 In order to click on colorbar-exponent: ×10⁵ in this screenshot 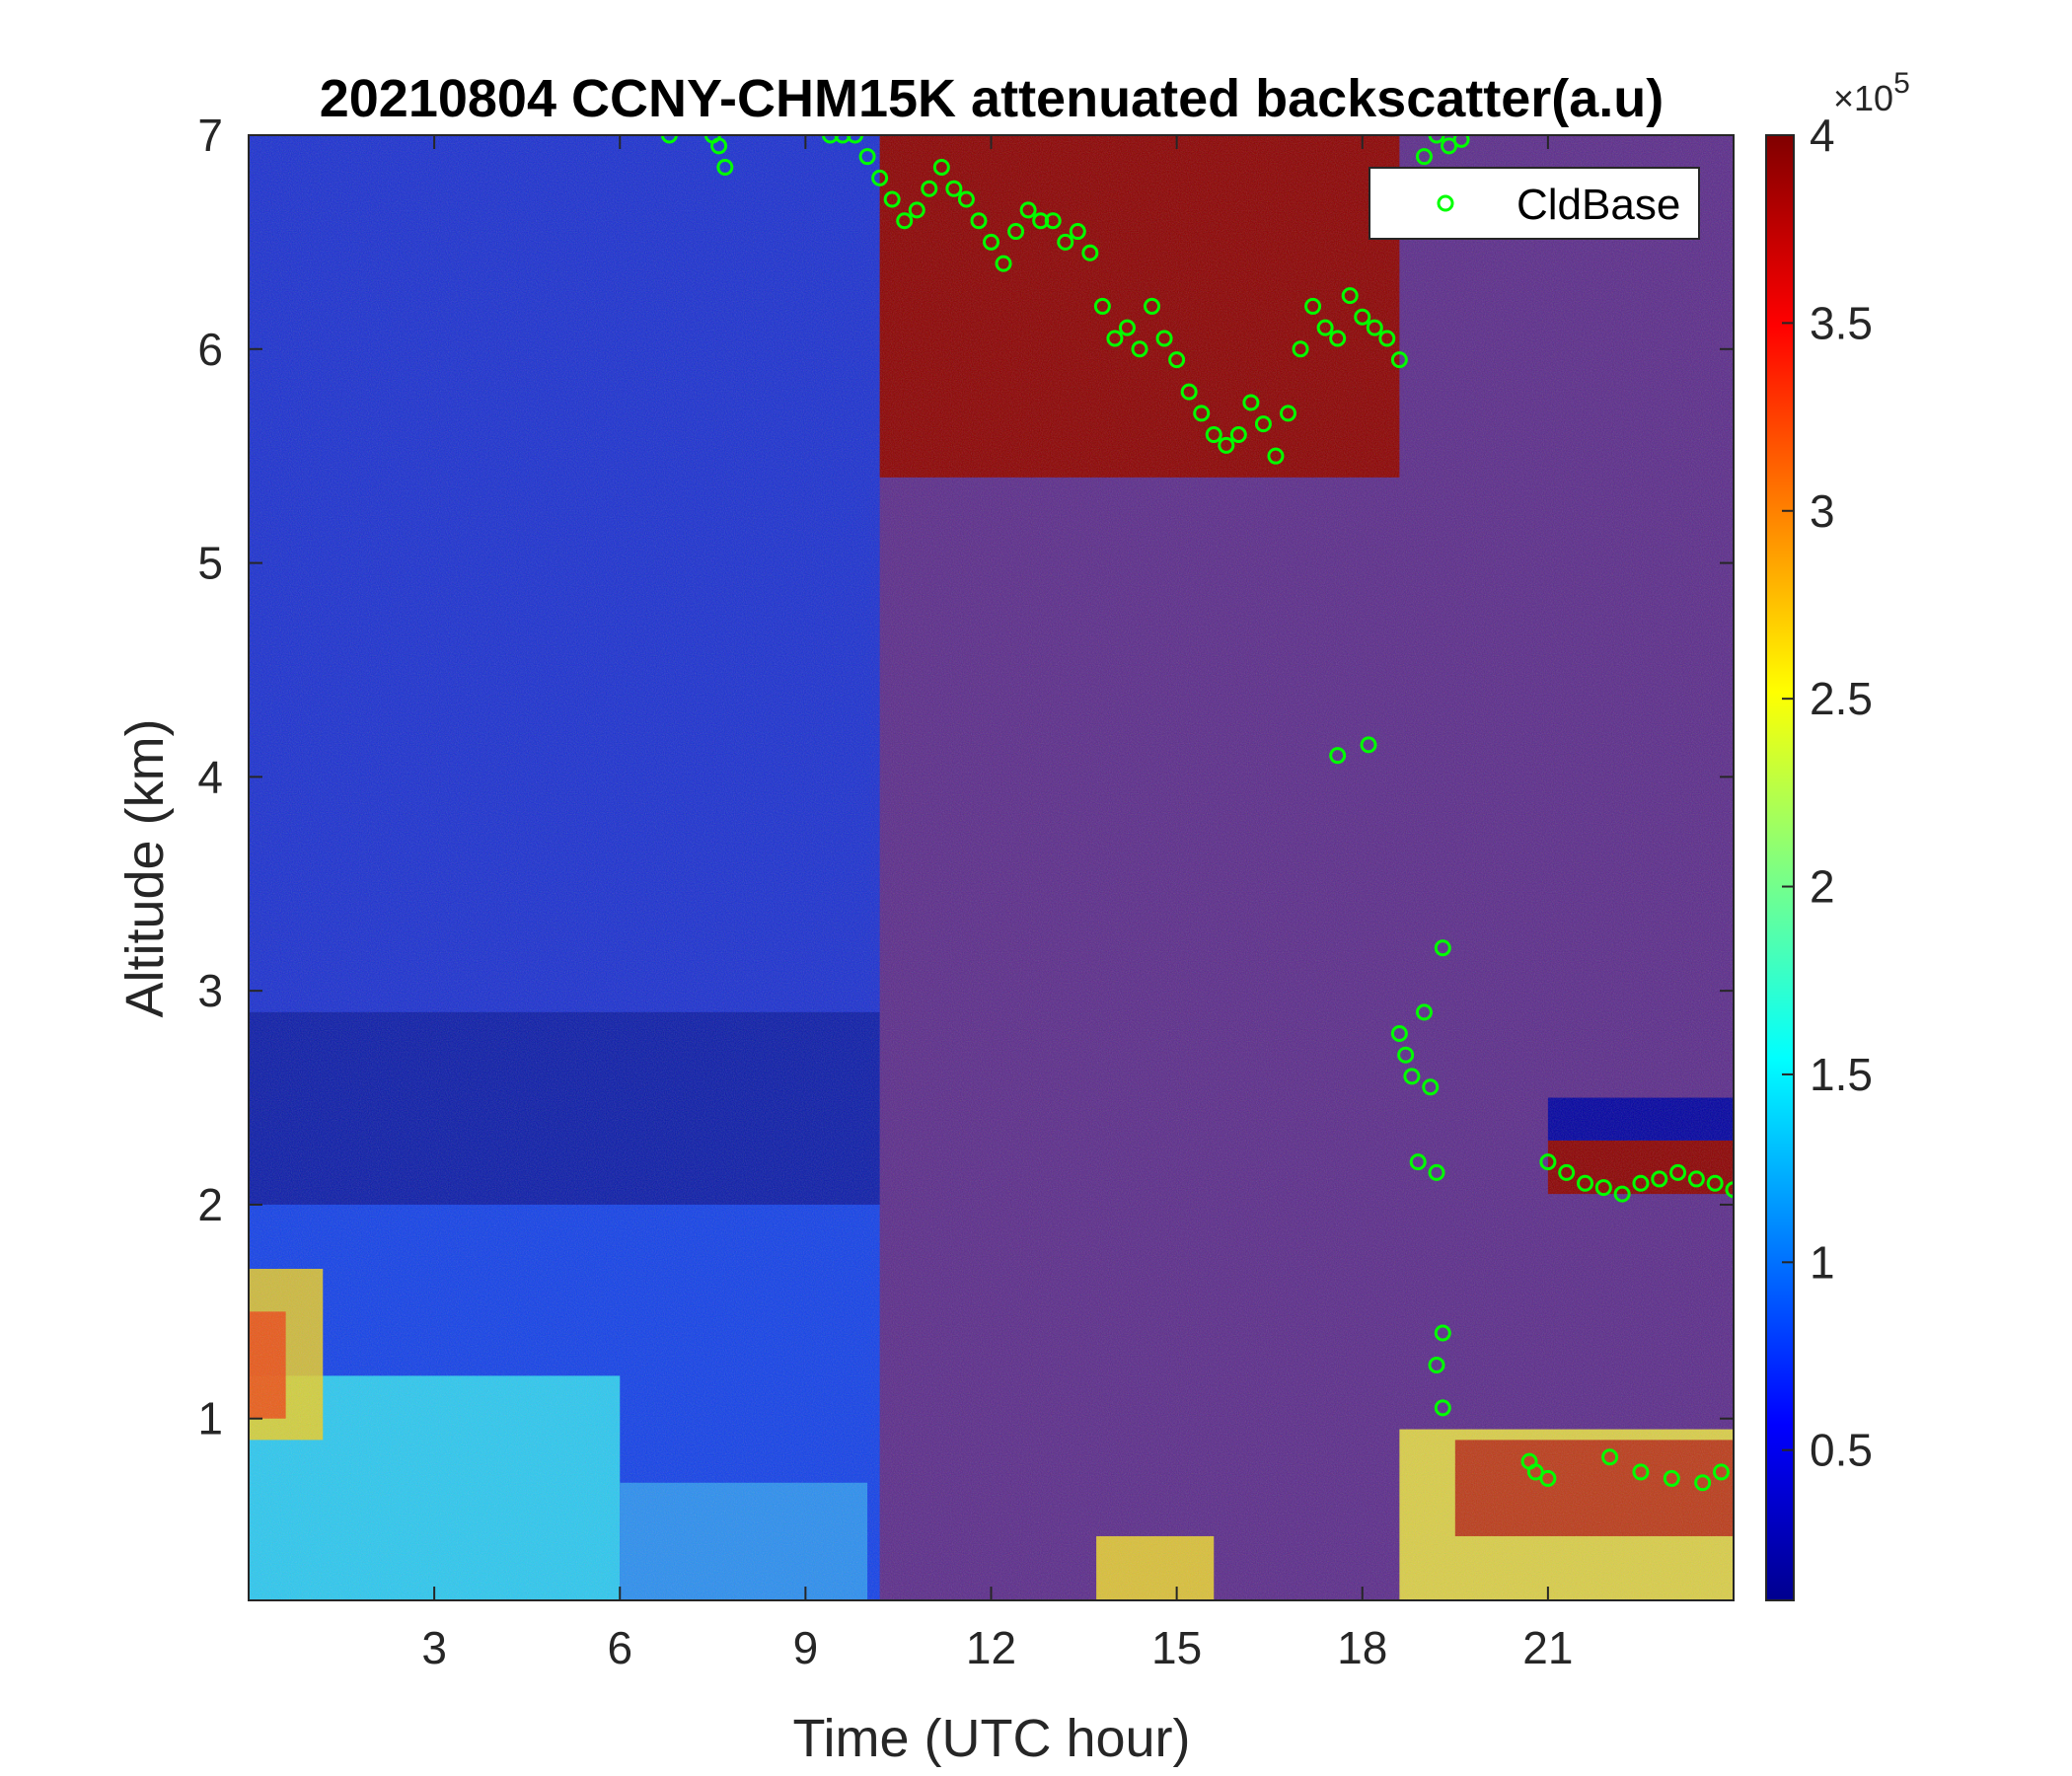, I will do `click(1872, 93)`.